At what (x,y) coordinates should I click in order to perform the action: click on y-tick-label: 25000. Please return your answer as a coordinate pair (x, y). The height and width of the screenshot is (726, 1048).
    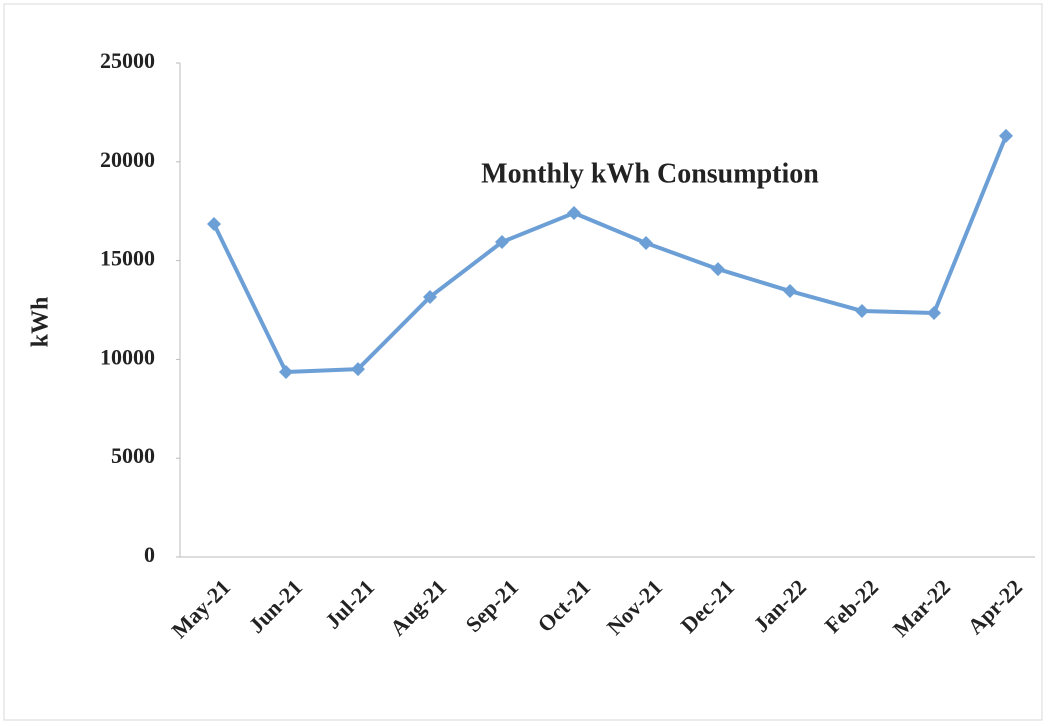
    Looking at the image, I should click on (127, 60).